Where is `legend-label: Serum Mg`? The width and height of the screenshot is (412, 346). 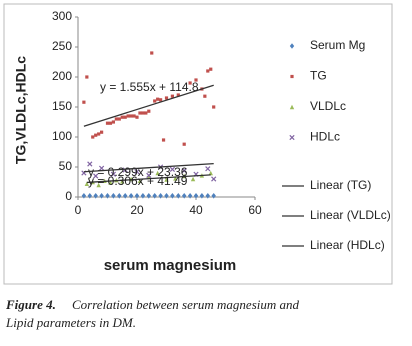
legend-label: Serum Mg is located at coordinates (337, 45).